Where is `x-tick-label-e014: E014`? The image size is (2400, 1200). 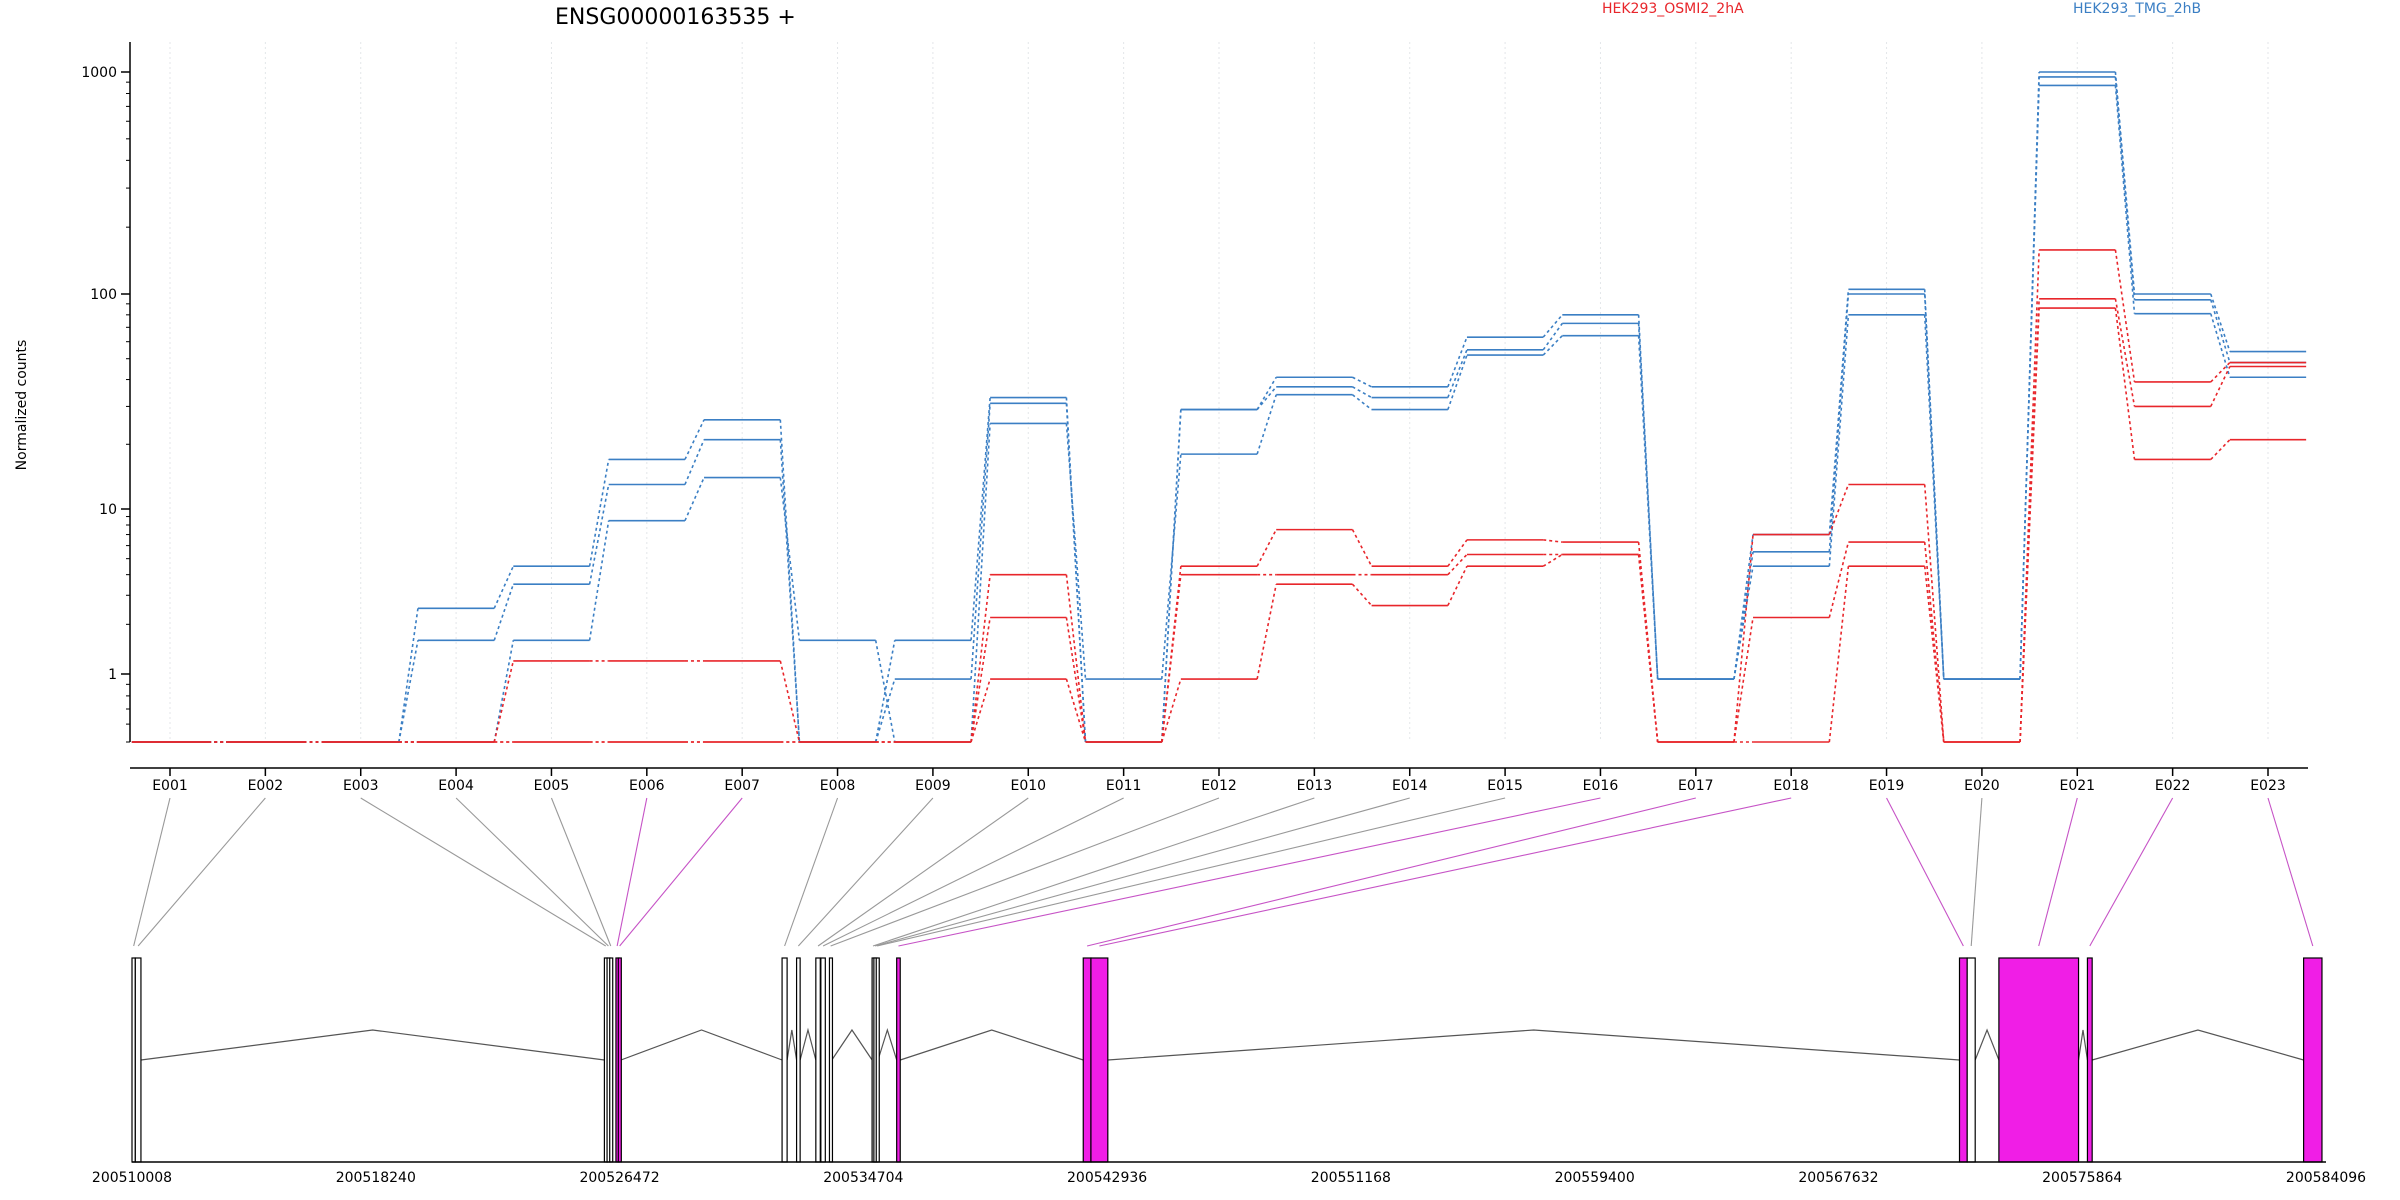 x-tick-label-e014: E014 is located at coordinates (1410, 786).